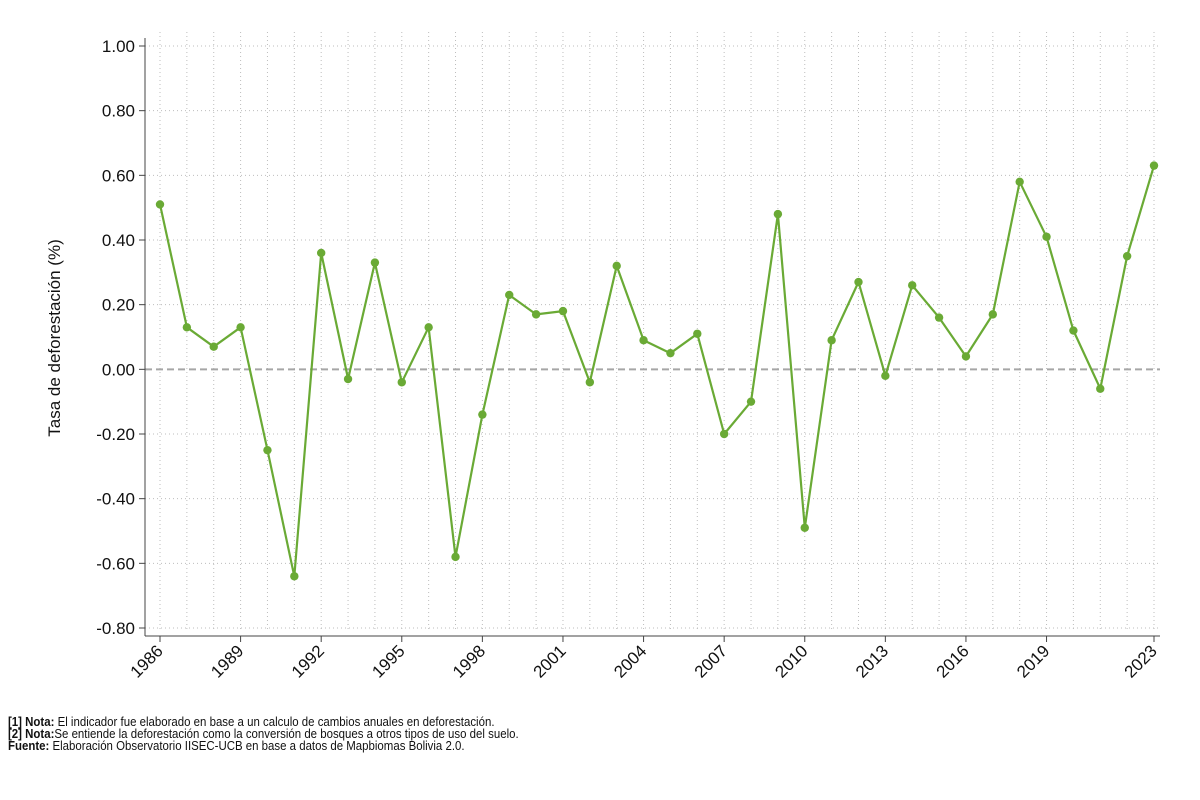  Describe the element at coordinates (147, 661) in the screenshot. I see `x-tick-label: 1986` at that location.